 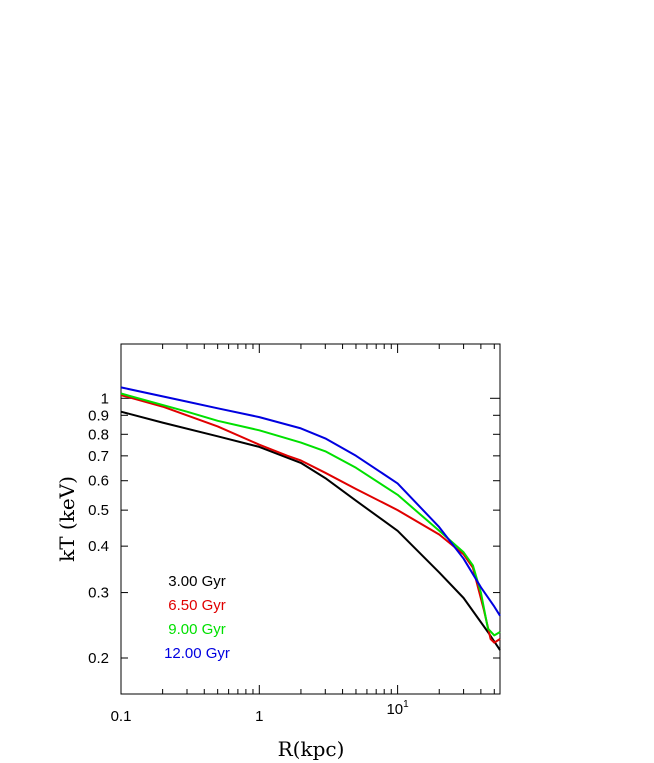 I want to click on y-tick-label: 1, so click(x=105, y=398).